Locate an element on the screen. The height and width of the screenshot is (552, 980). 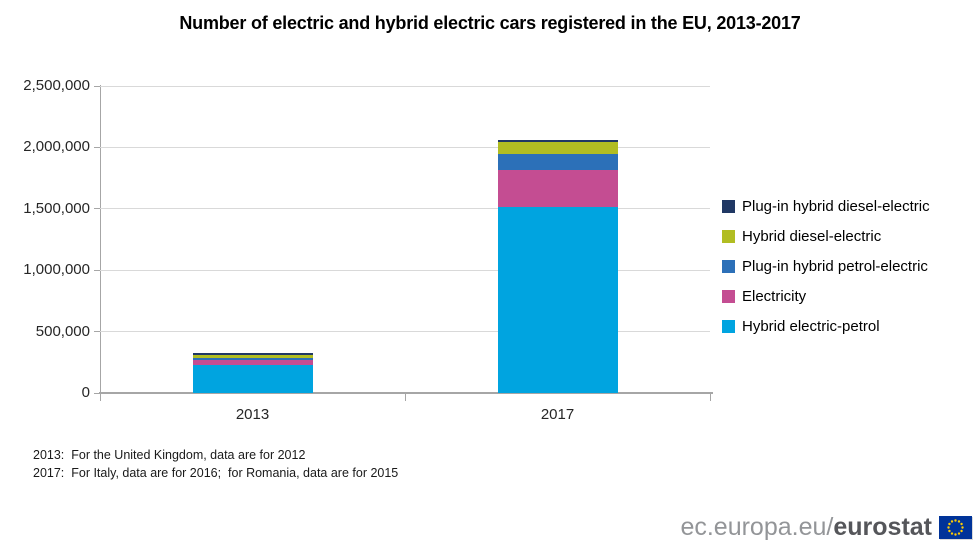
legend-item-plug-in-hybrid-diesel-electric: Plug-in hybrid diesel-electric is located at coordinates (826, 206).